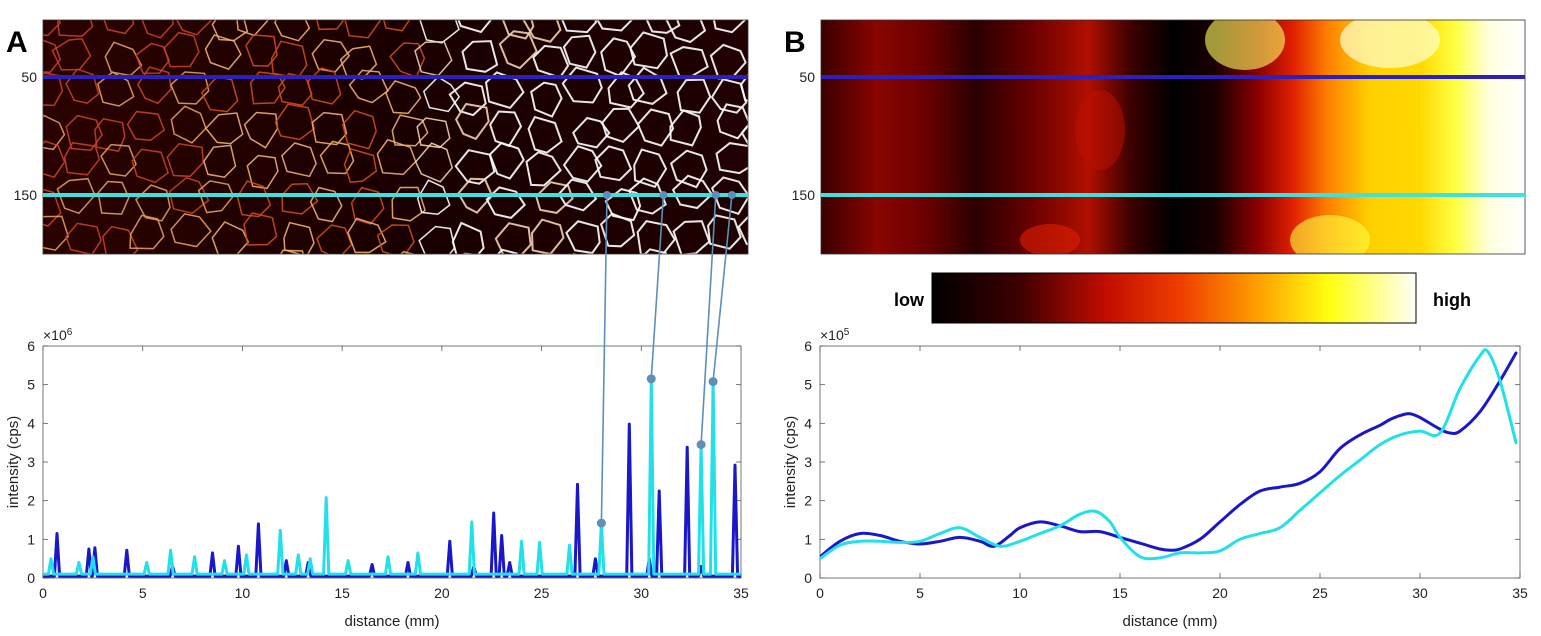  I want to click on colorbar-gradient, so click(1174, 298).